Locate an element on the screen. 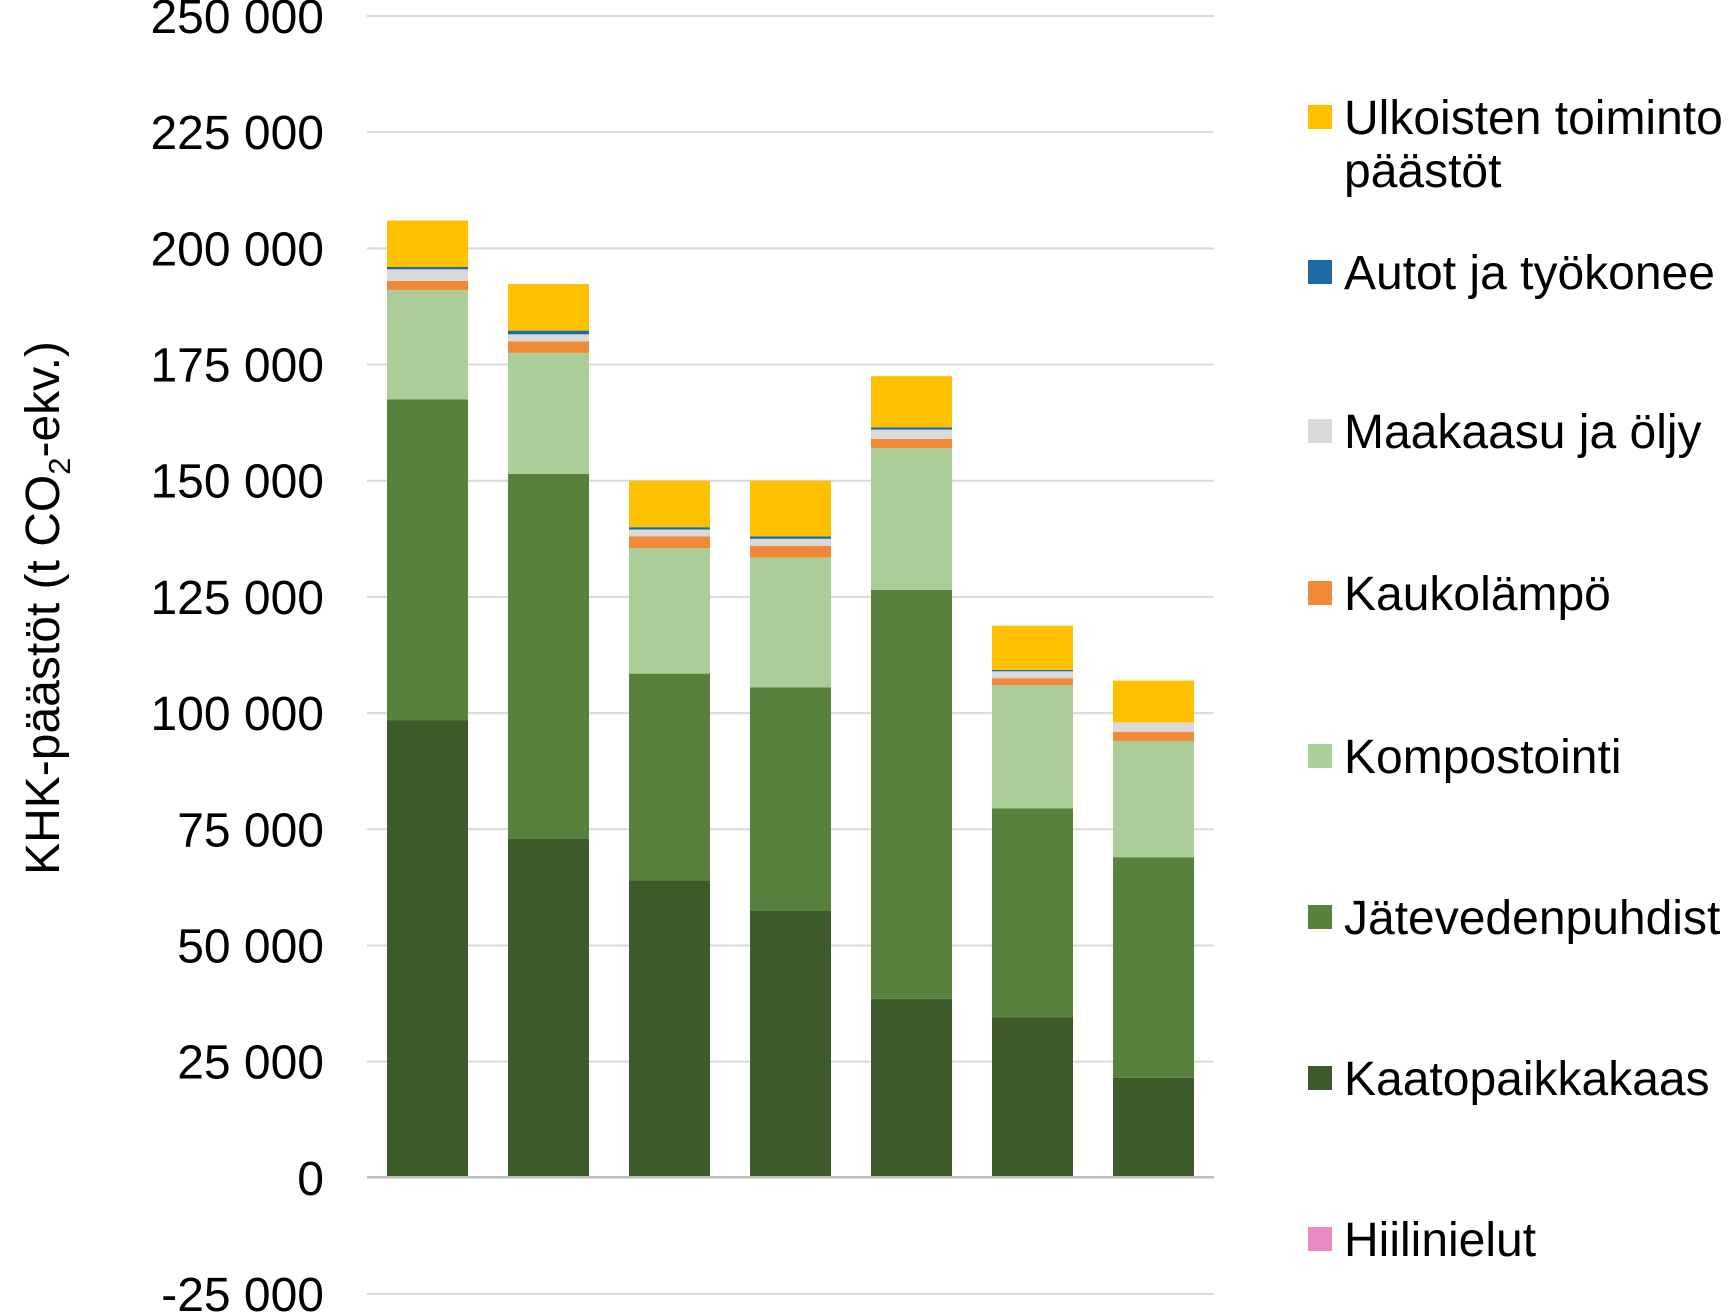 This screenshot has width=1728, height=1314. legend-item: Jätevedenpuhdist is located at coordinates (1514, 918).